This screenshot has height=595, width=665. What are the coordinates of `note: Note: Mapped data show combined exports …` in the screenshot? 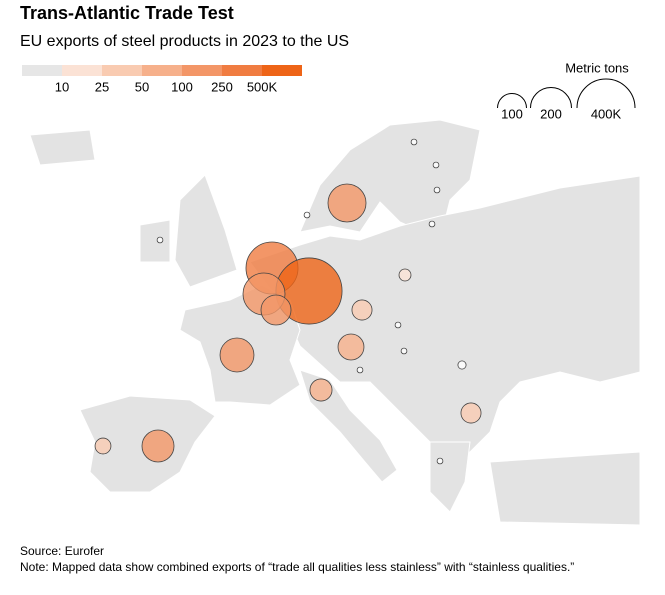 It's located at (297, 567).